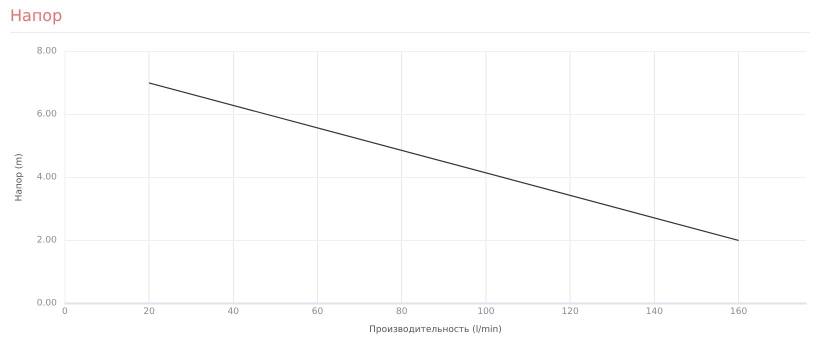 The image size is (816, 339). What do you see at coordinates (36, 15) in the screenshot?
I see `chart-title: Напор` at bounding box center [36, 15].